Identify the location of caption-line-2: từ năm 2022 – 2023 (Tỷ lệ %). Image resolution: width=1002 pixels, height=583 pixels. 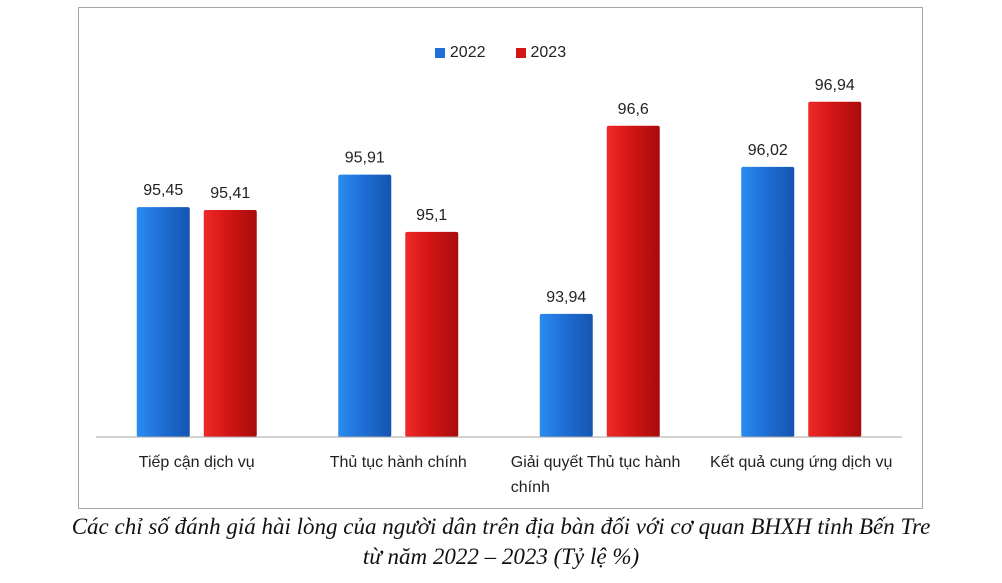
(501, 556).